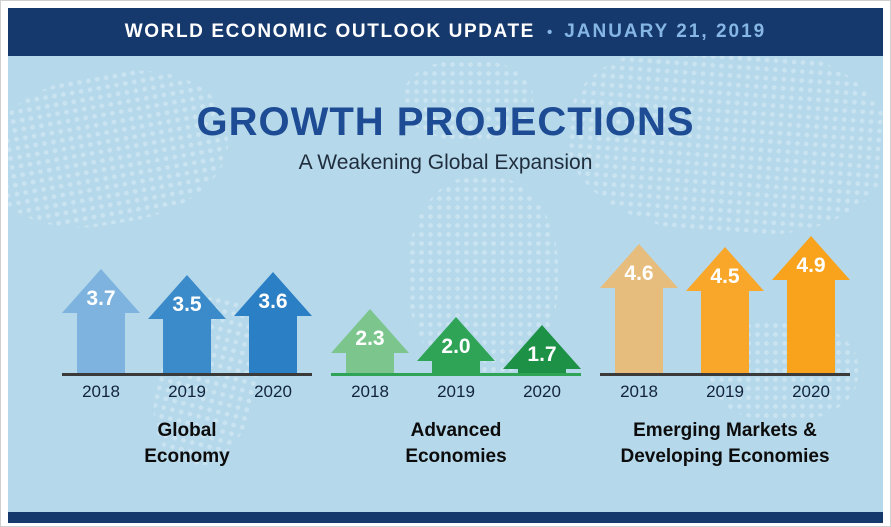  I want to click on growth-arrow: 3.5, so click(187, 324).